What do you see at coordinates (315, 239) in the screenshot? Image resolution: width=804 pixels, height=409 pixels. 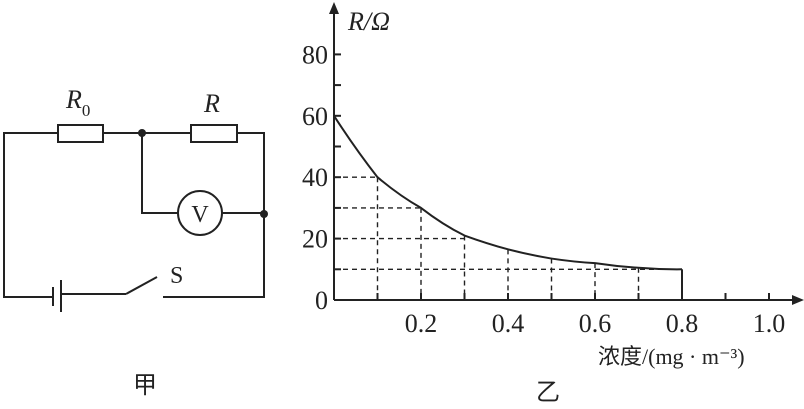 I see `y-tick-label: 20` at bounding box center [315, 239].